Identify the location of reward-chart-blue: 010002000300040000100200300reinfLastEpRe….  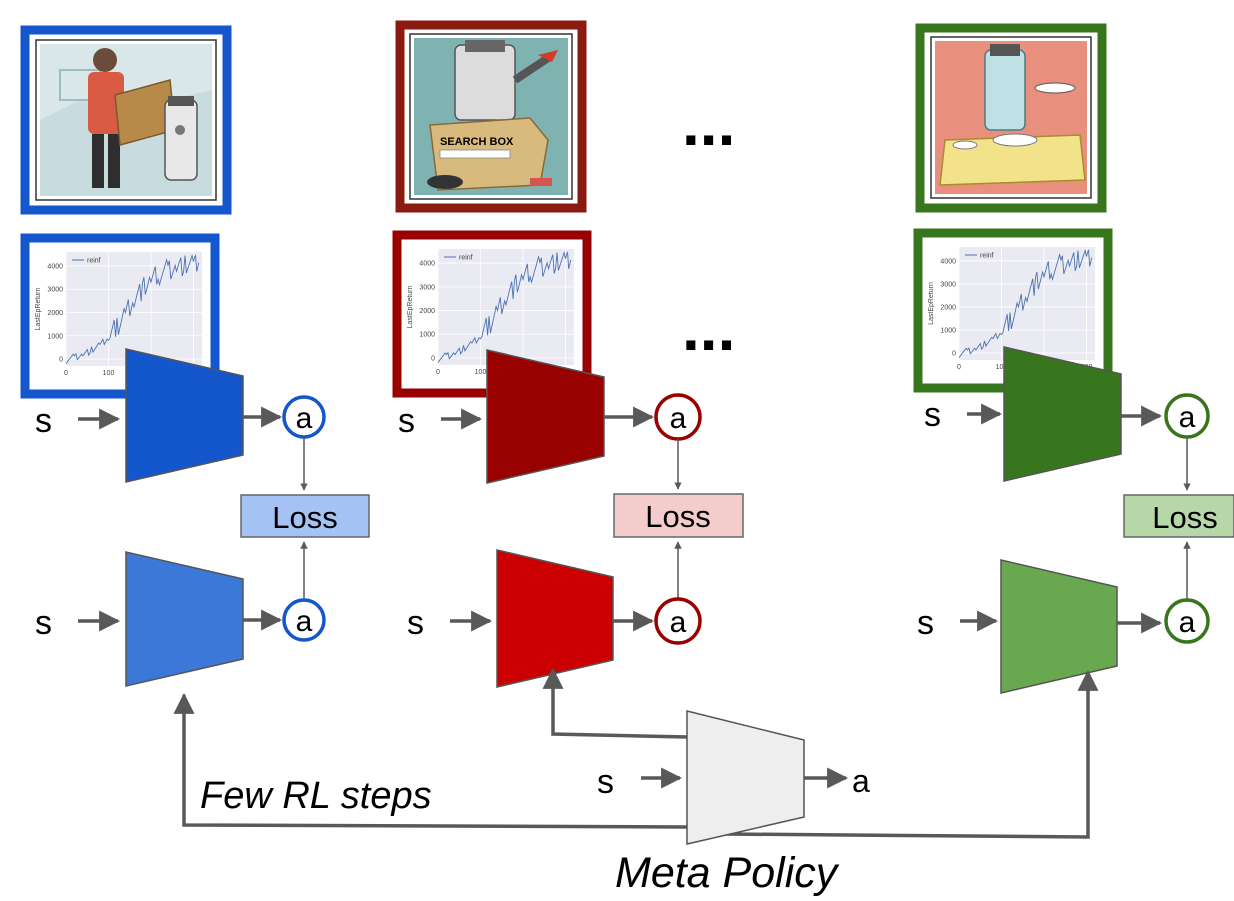
(118, 314).